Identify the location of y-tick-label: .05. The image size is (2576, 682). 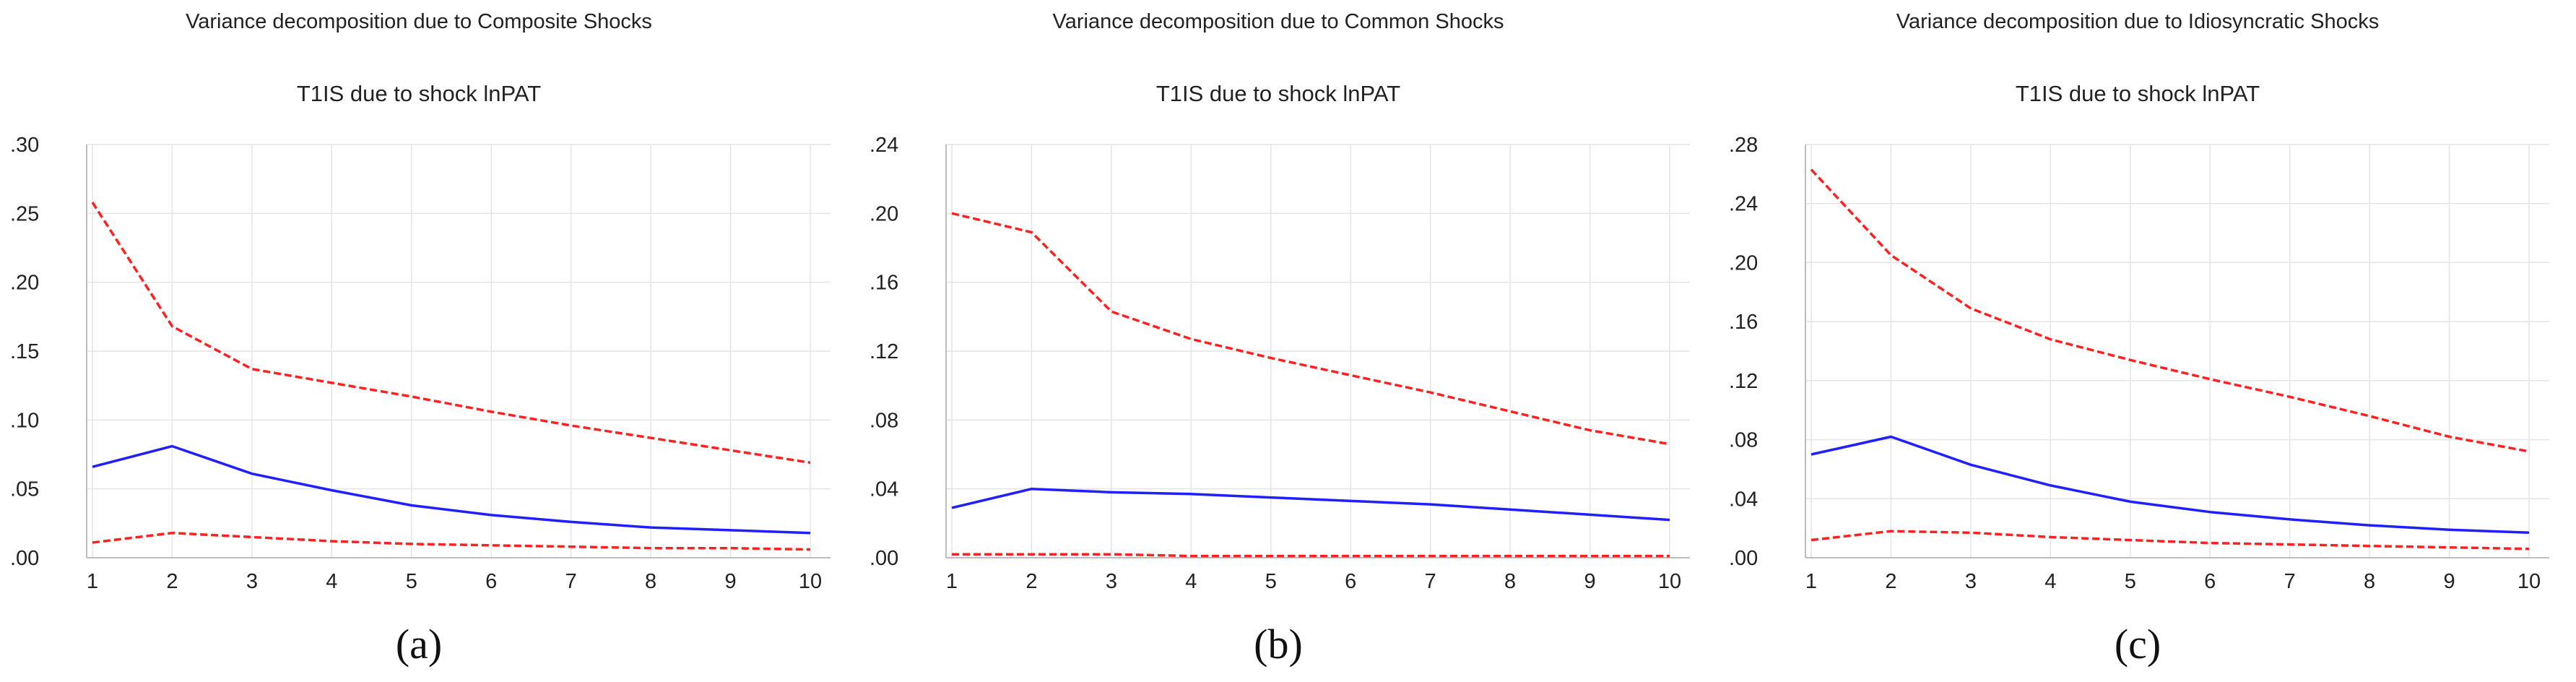
(25, 489).